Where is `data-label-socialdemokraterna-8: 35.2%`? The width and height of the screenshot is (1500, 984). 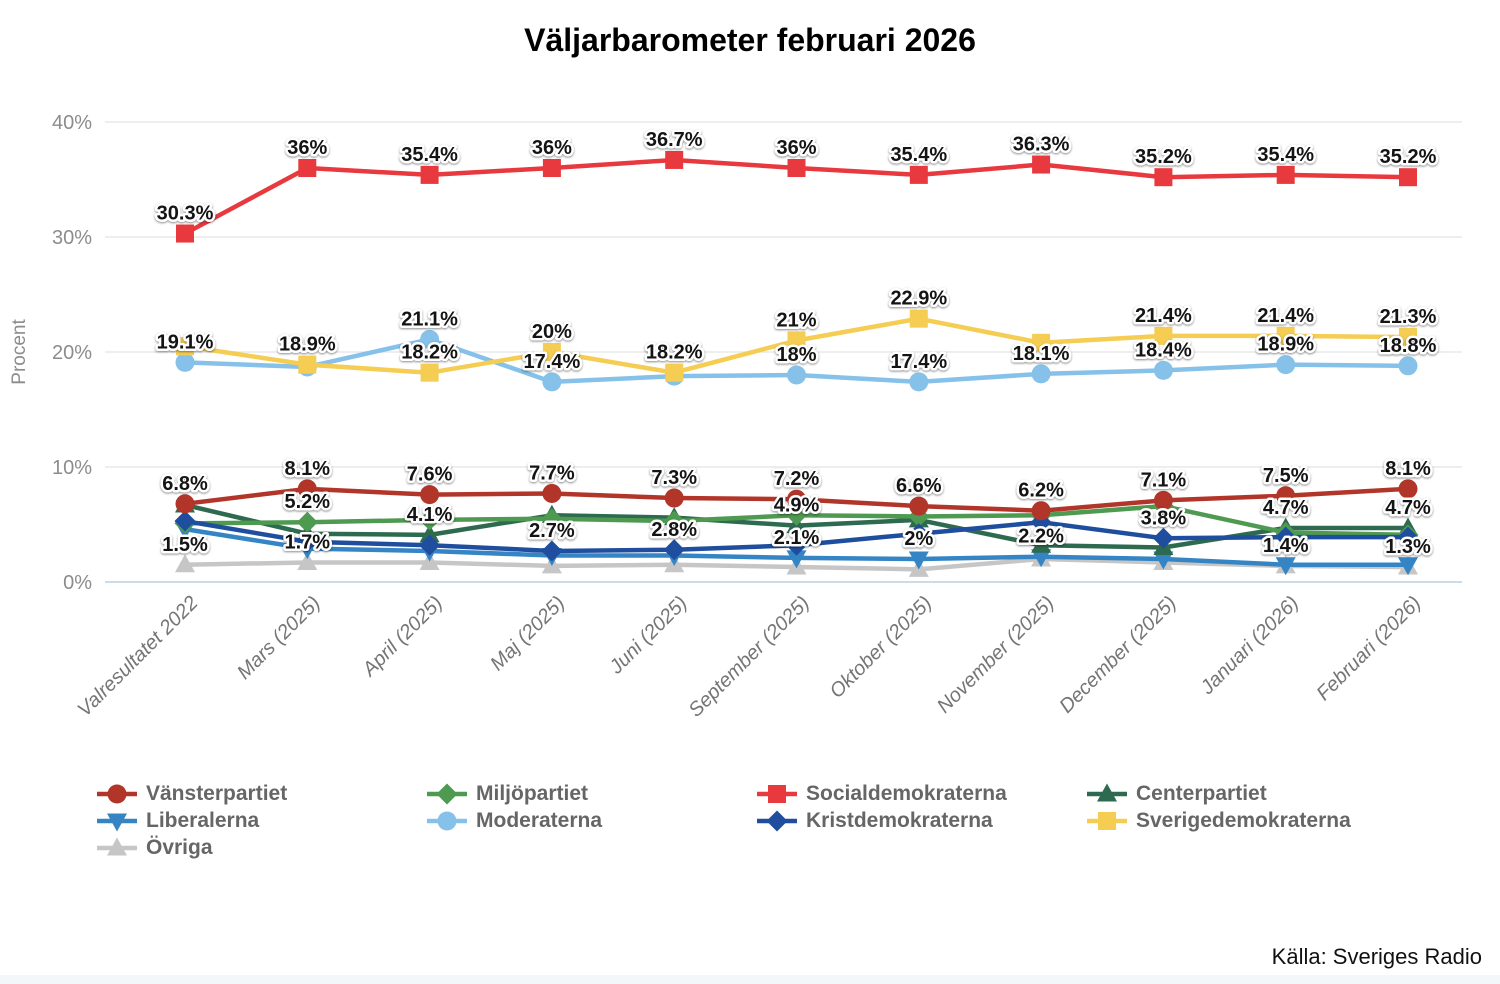 data-label-socialdemokraterna-8: 35.2% is located at coordinates (1163, 157).